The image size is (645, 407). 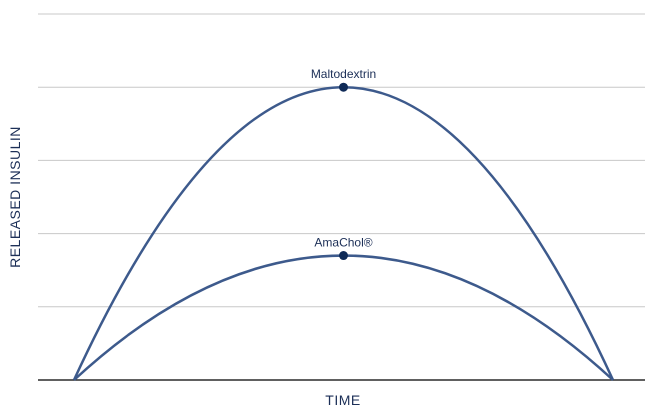 What do you see at coordinates (343, 74) in the screenshot?
I see `series-label-maltodextrin: Maltodextrin` at bounding box center [343, 74].